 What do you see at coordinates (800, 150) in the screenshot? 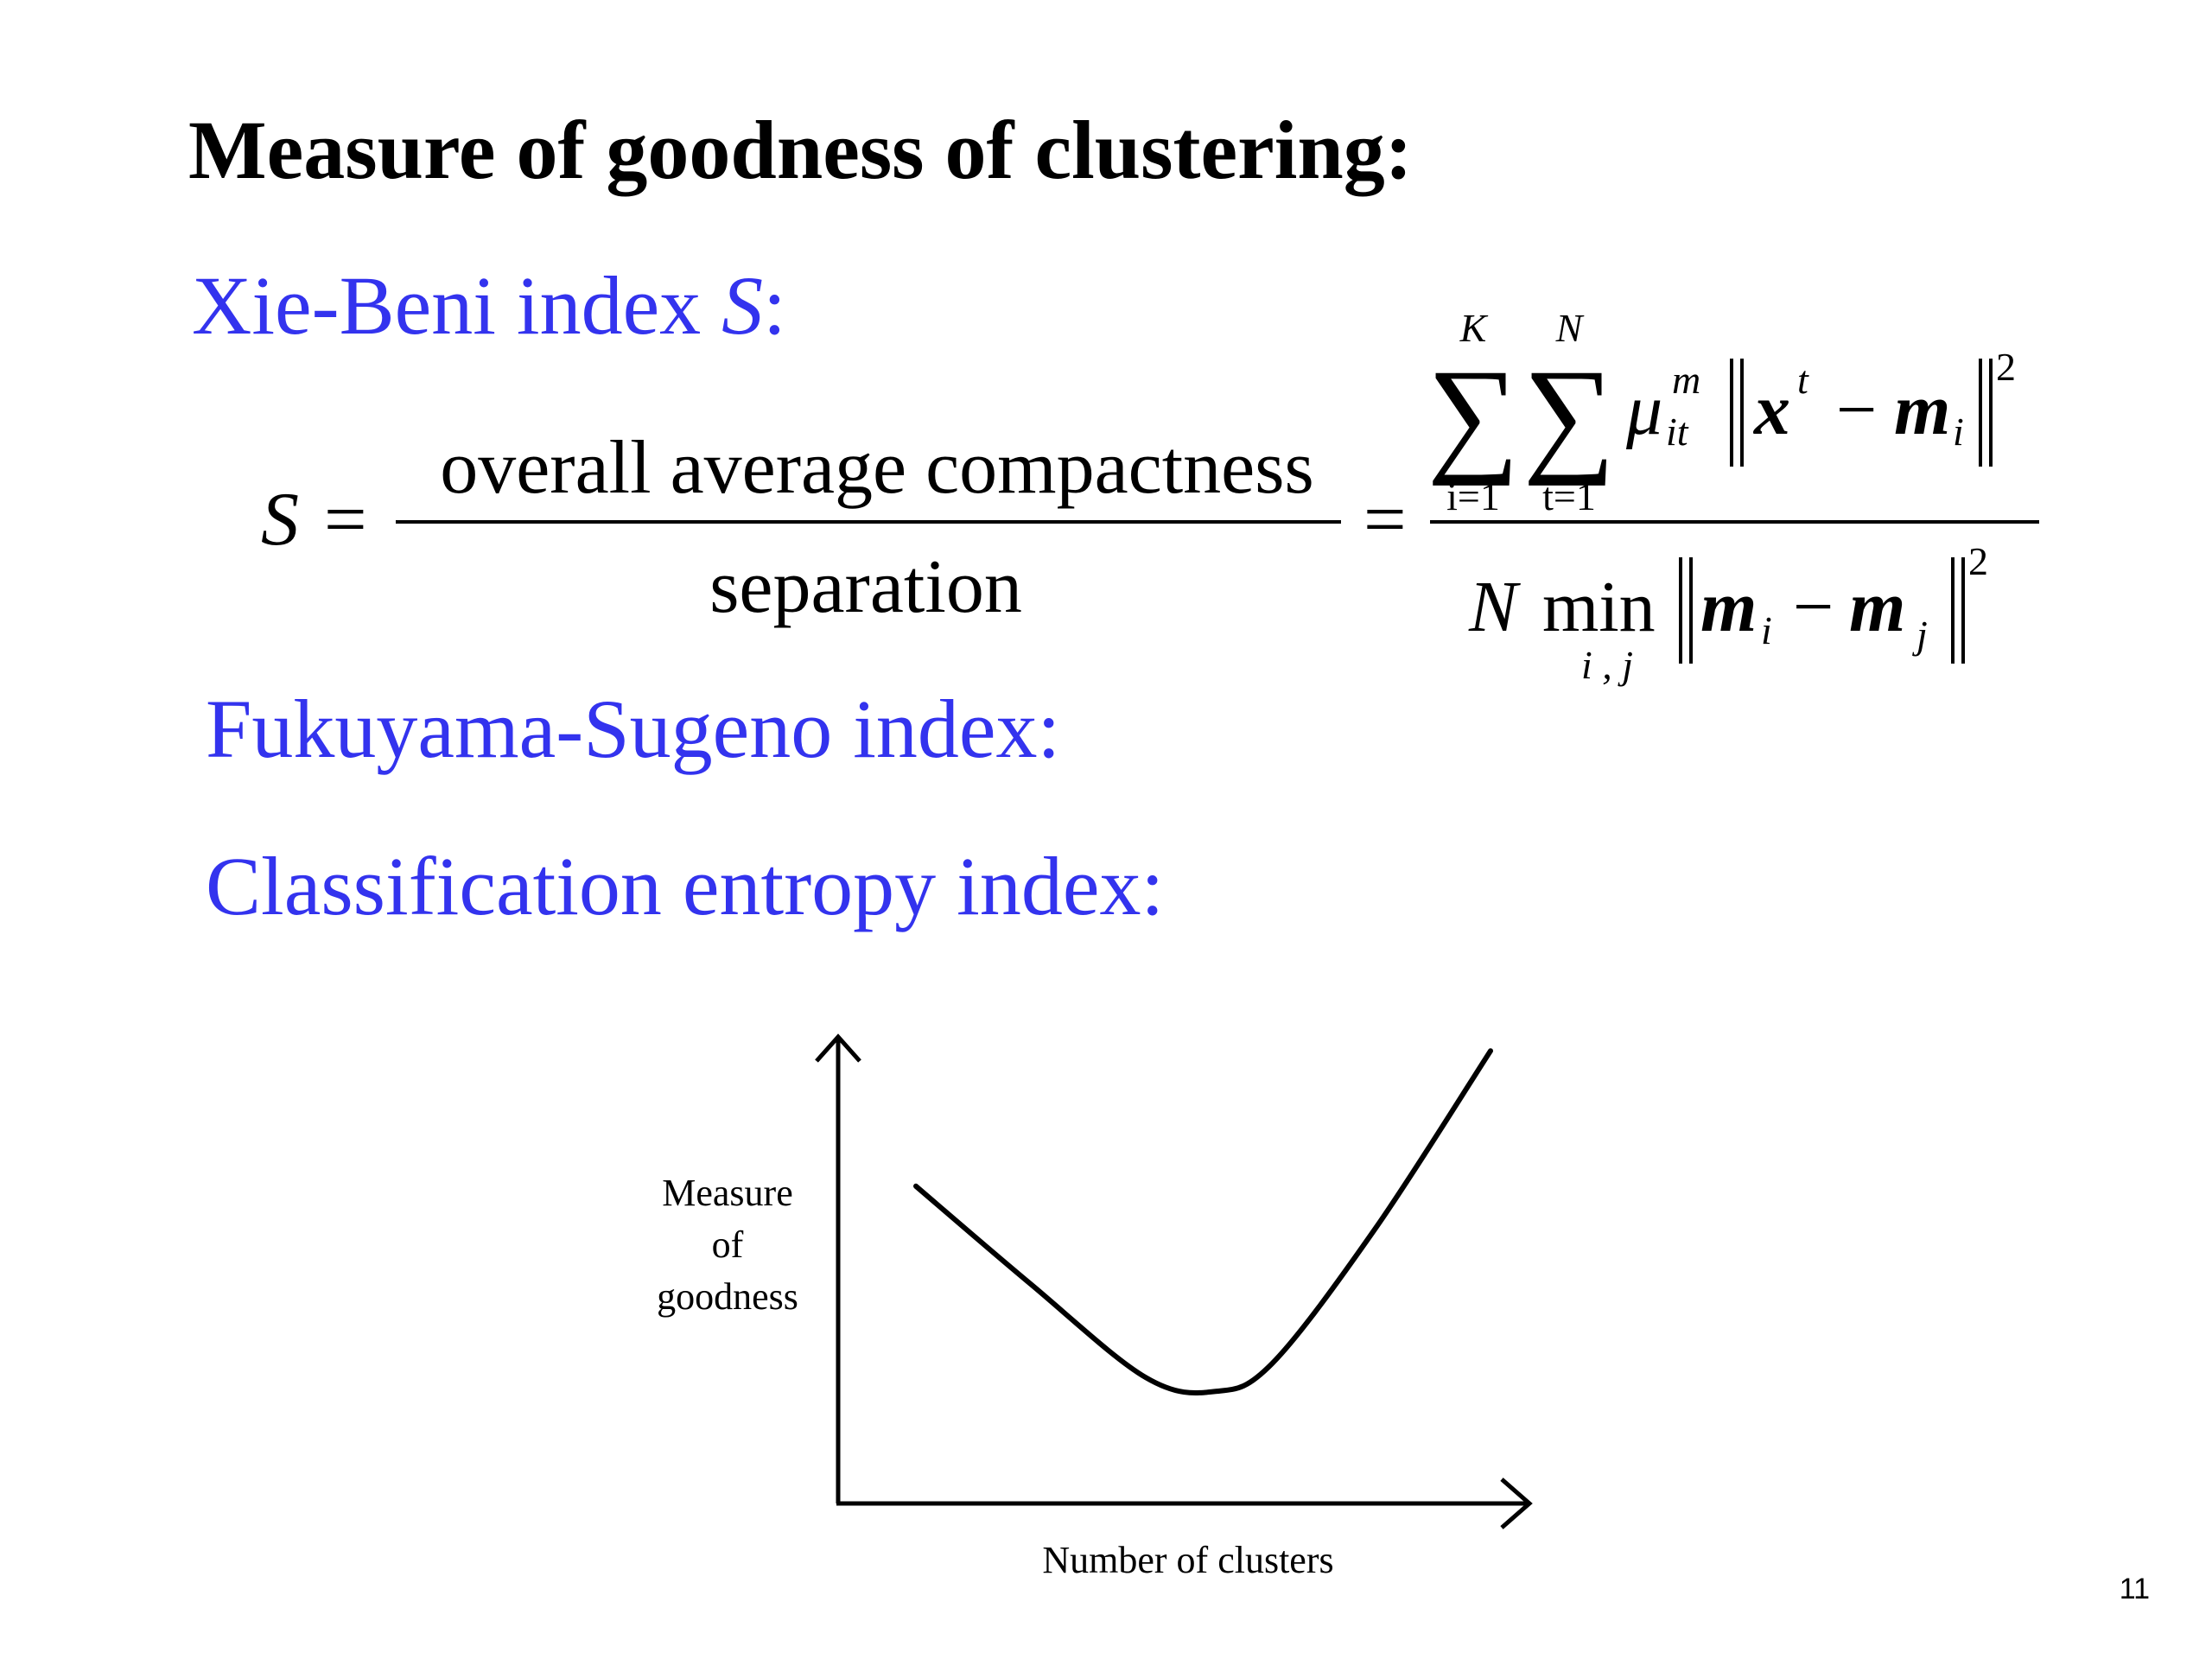
I see `slide-title: Measure of goodness of clustering:` at bounding box center [800, 150].